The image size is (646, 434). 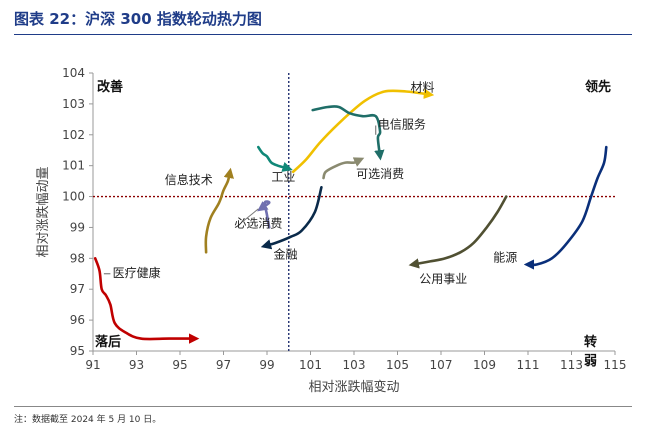 What do you see at coordinates (73, 135) in the screenshot?
I see `y-tick-label: 102` at bounding box center [73, 135].